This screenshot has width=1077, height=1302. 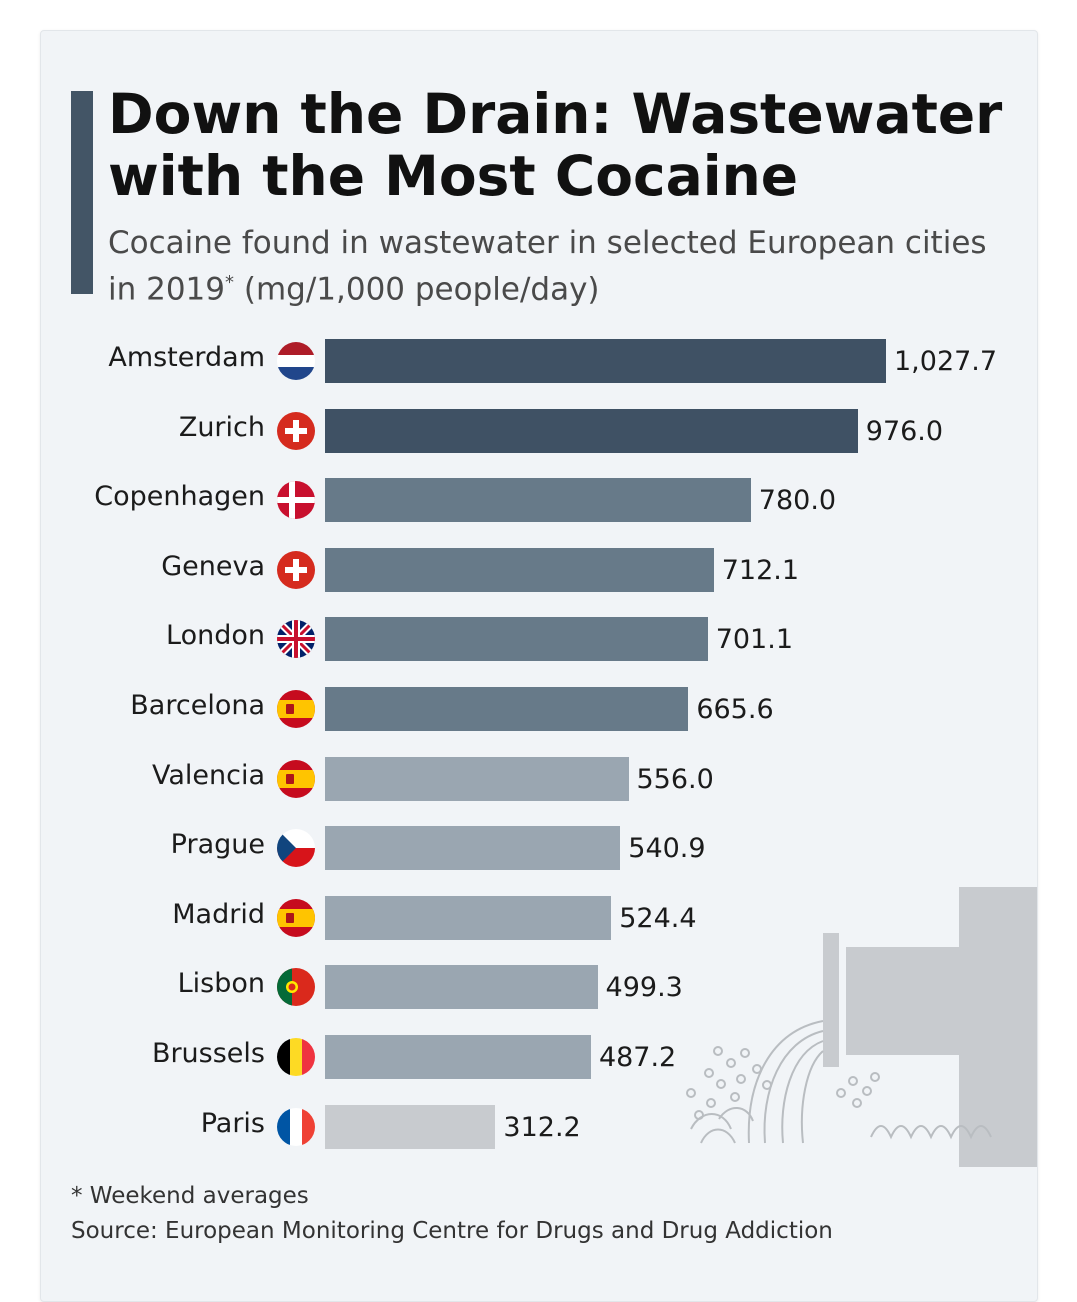 I want to click on value-label: 556.0, so click(x=675, y=779).